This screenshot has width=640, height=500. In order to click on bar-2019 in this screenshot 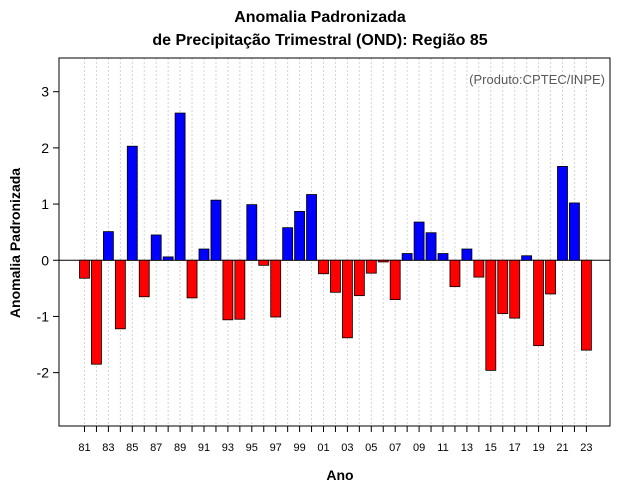, I will do `click(538, 303)`.